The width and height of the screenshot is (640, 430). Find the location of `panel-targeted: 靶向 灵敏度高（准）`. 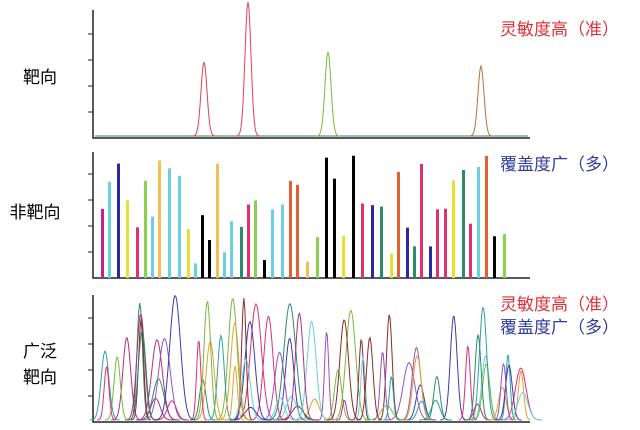

panel-targeted: 靶向 灵敏度高（准） is located at coordinates (321, 54).